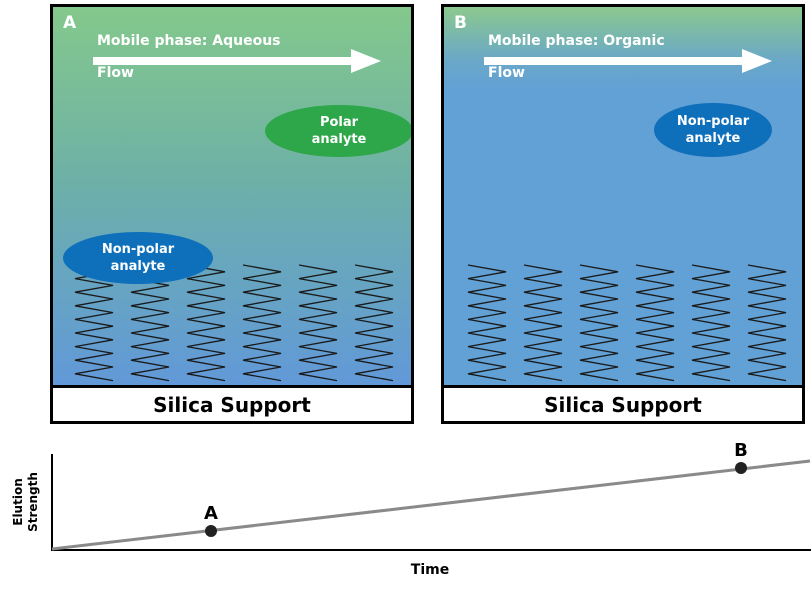  I want to click on point-b-label: B, so click(741, 450).